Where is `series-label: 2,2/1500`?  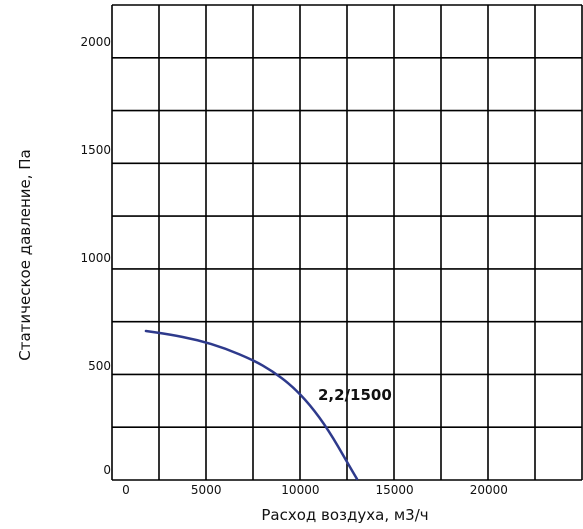
series-label: 2,2/1500 is located at coordinates (355, 395).